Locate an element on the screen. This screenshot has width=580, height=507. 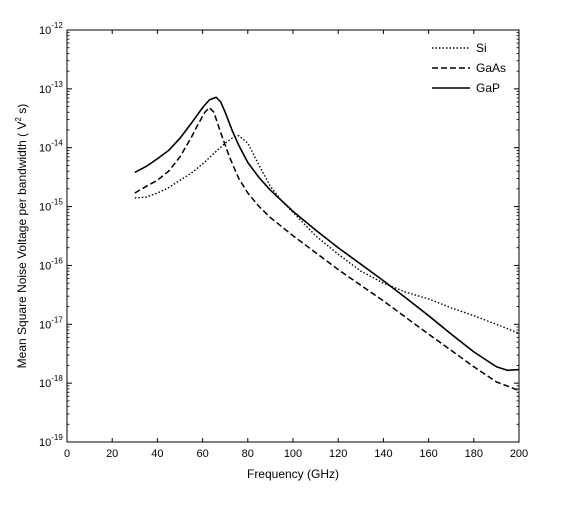
y-axis-label-superscript: 2 is located at coordinates (18, 118).